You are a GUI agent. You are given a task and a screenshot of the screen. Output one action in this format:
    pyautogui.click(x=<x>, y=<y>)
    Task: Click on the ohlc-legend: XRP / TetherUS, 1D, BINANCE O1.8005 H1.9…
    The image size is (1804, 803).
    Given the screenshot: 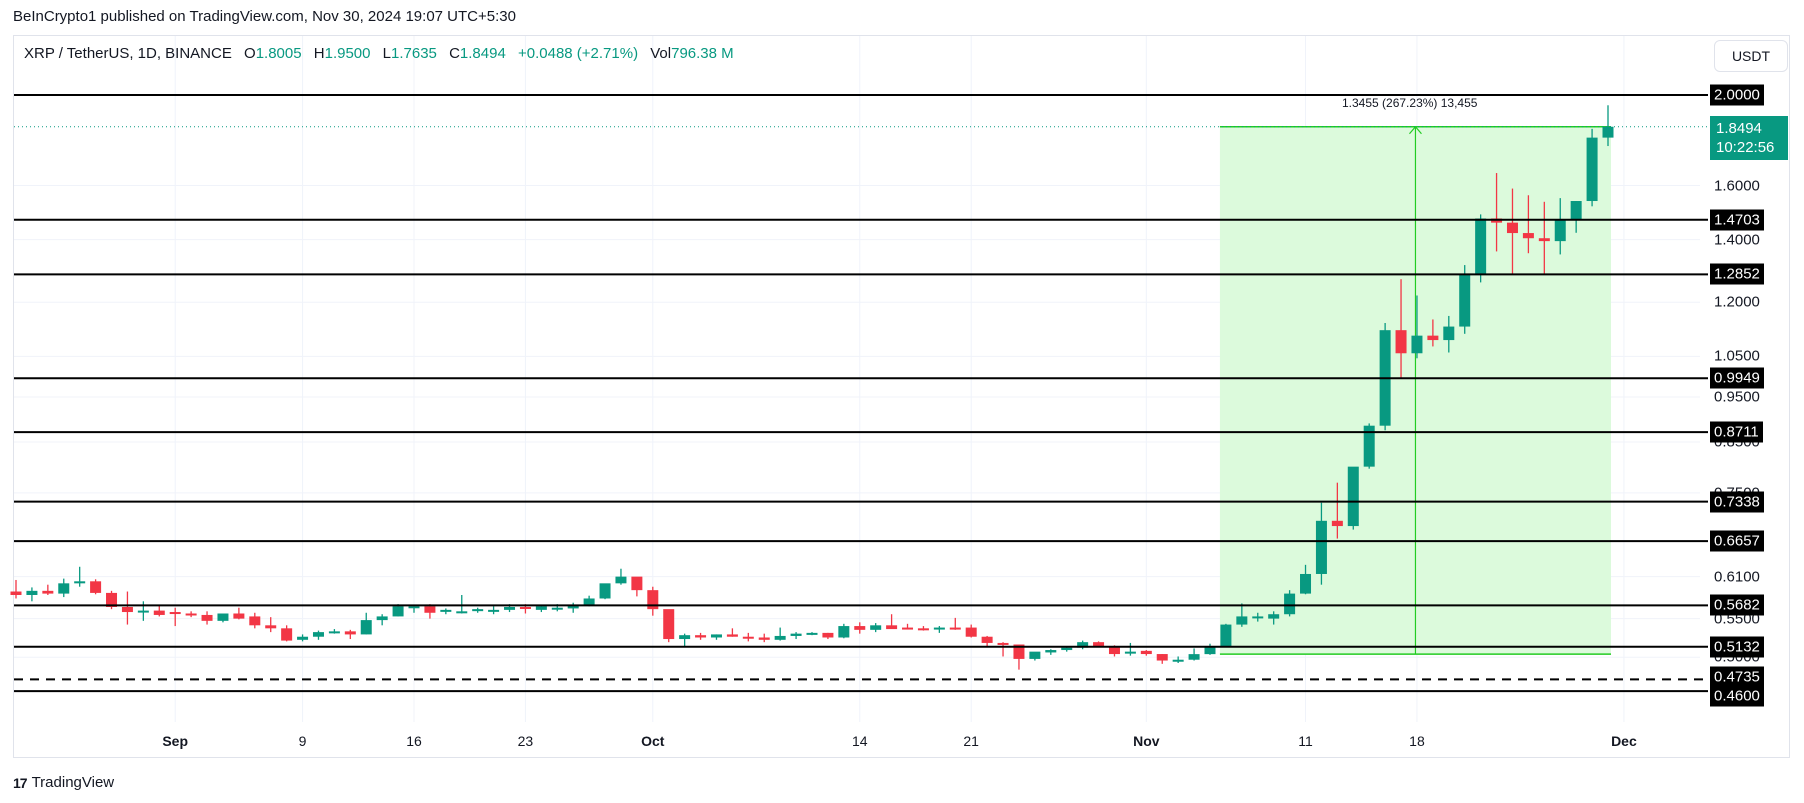 What is the action you would take?
    pyautogui.click(x=379, y=53)
    